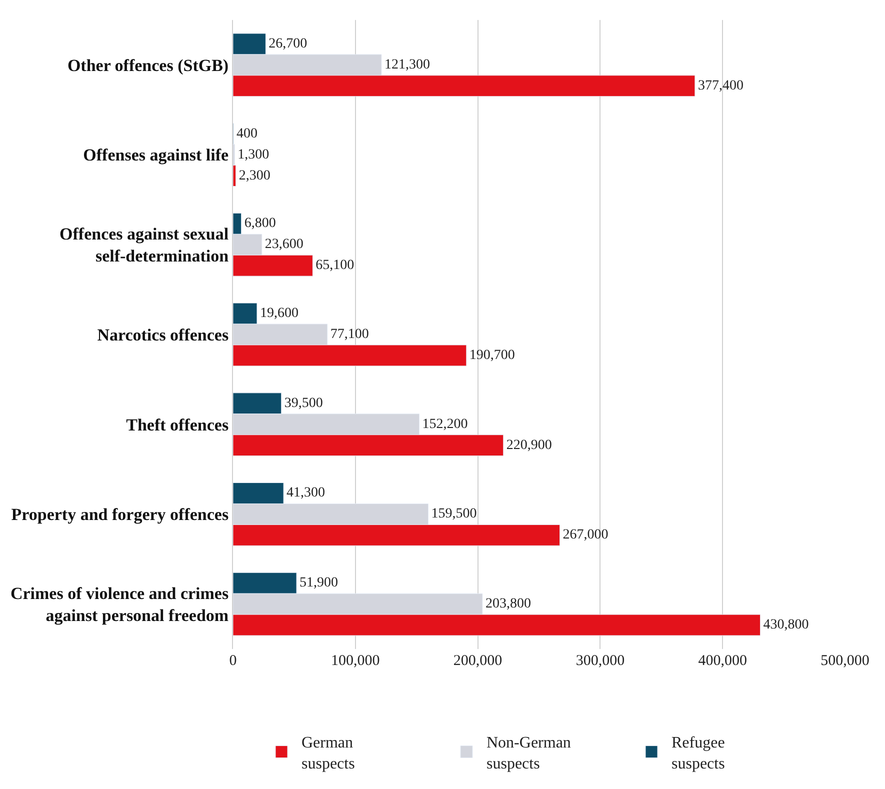 The image size is (885, 789). What do you see at coordinates (303, 403) in the screenshot?
I see `data-label: 39,500` at bounding box center [303, 403].